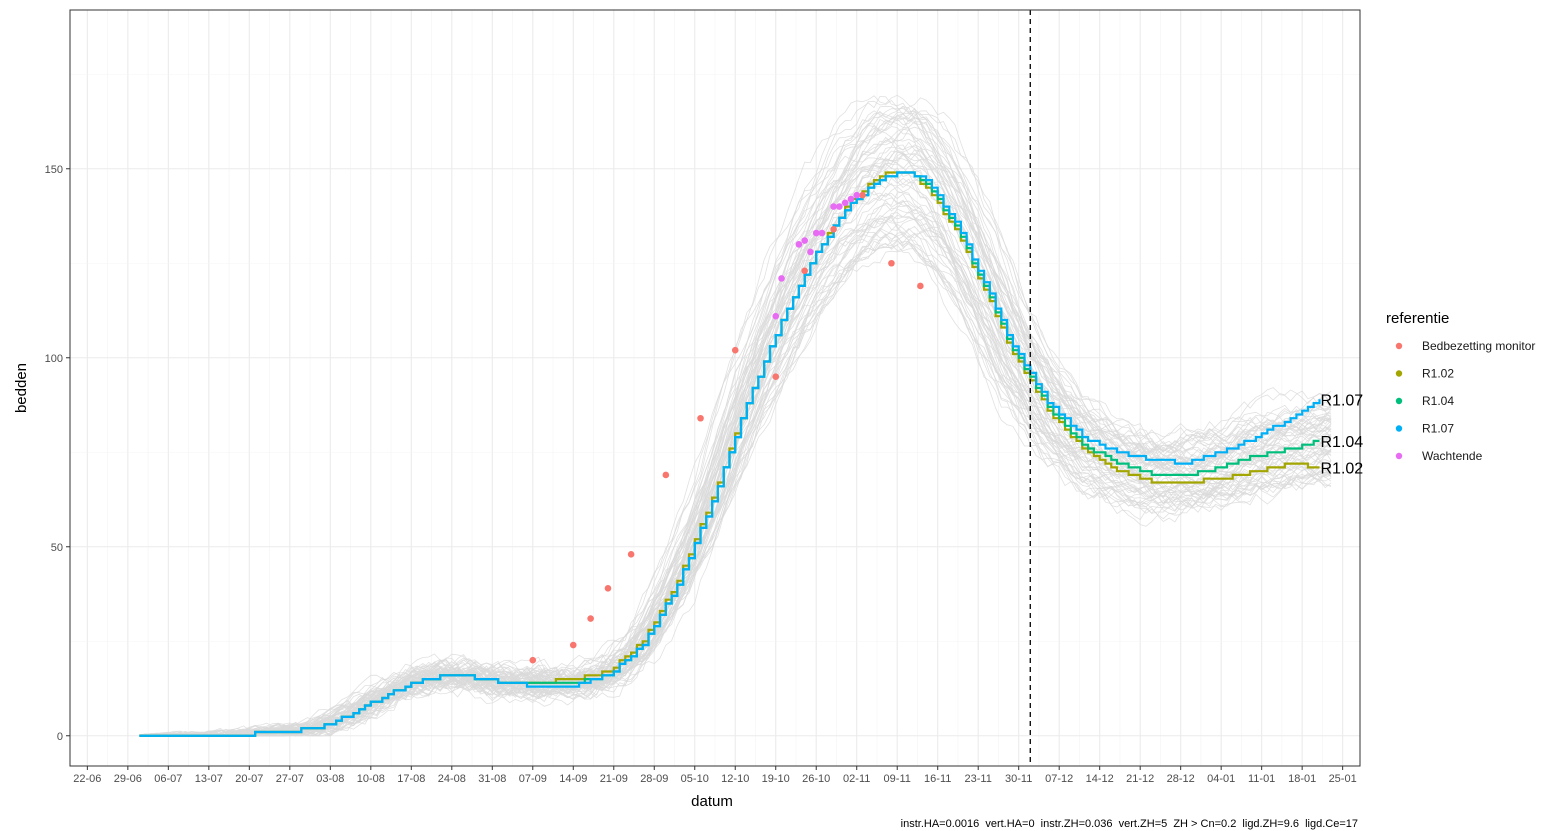  What do you see at coordinates (57, 453) in the screenshot?
I see `y-axis: 0 50 100 150` at bounding box center [57, 453].